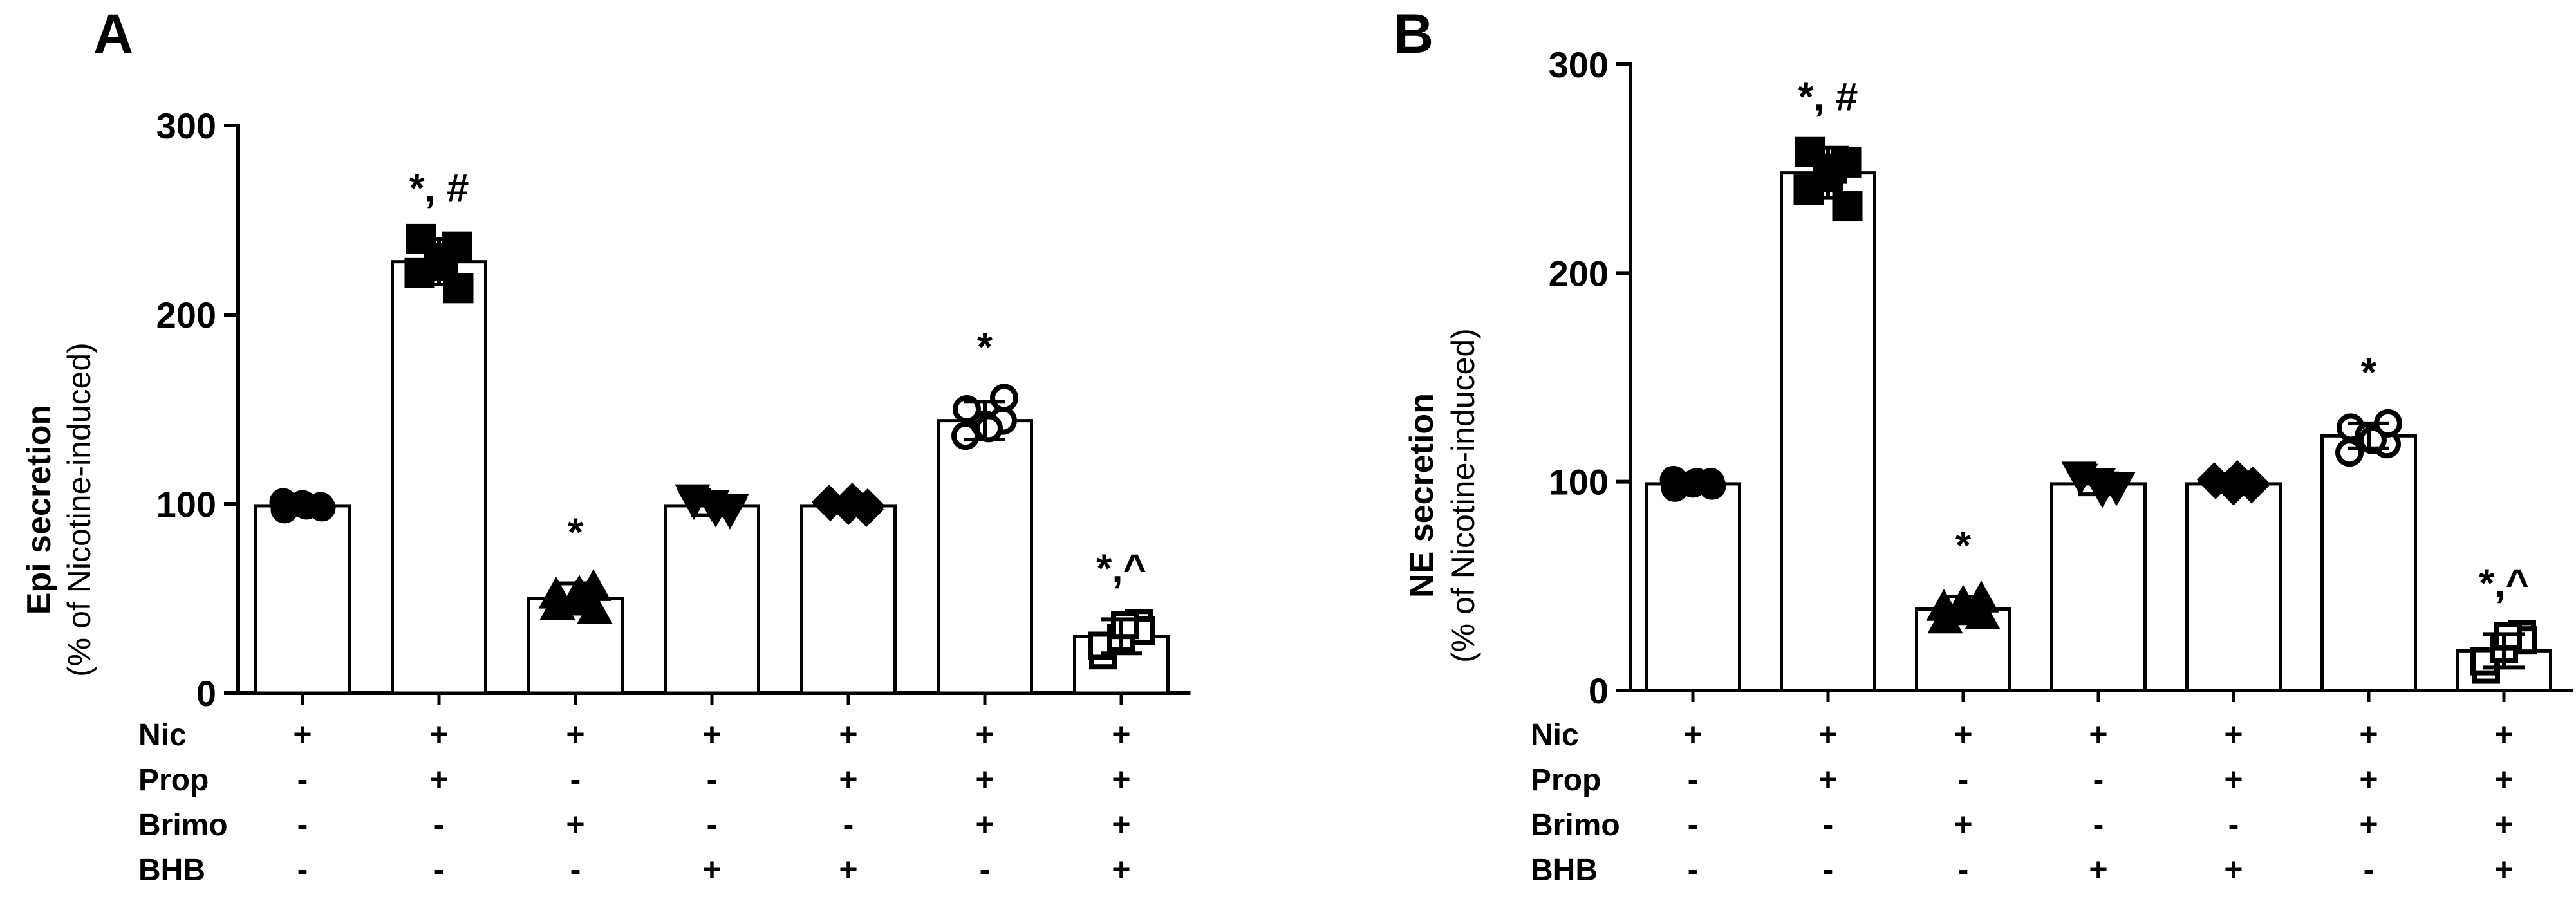  Describe the element at coordinates (113, 34) in the screenshot. I see `panel-a-label: A` at that location.